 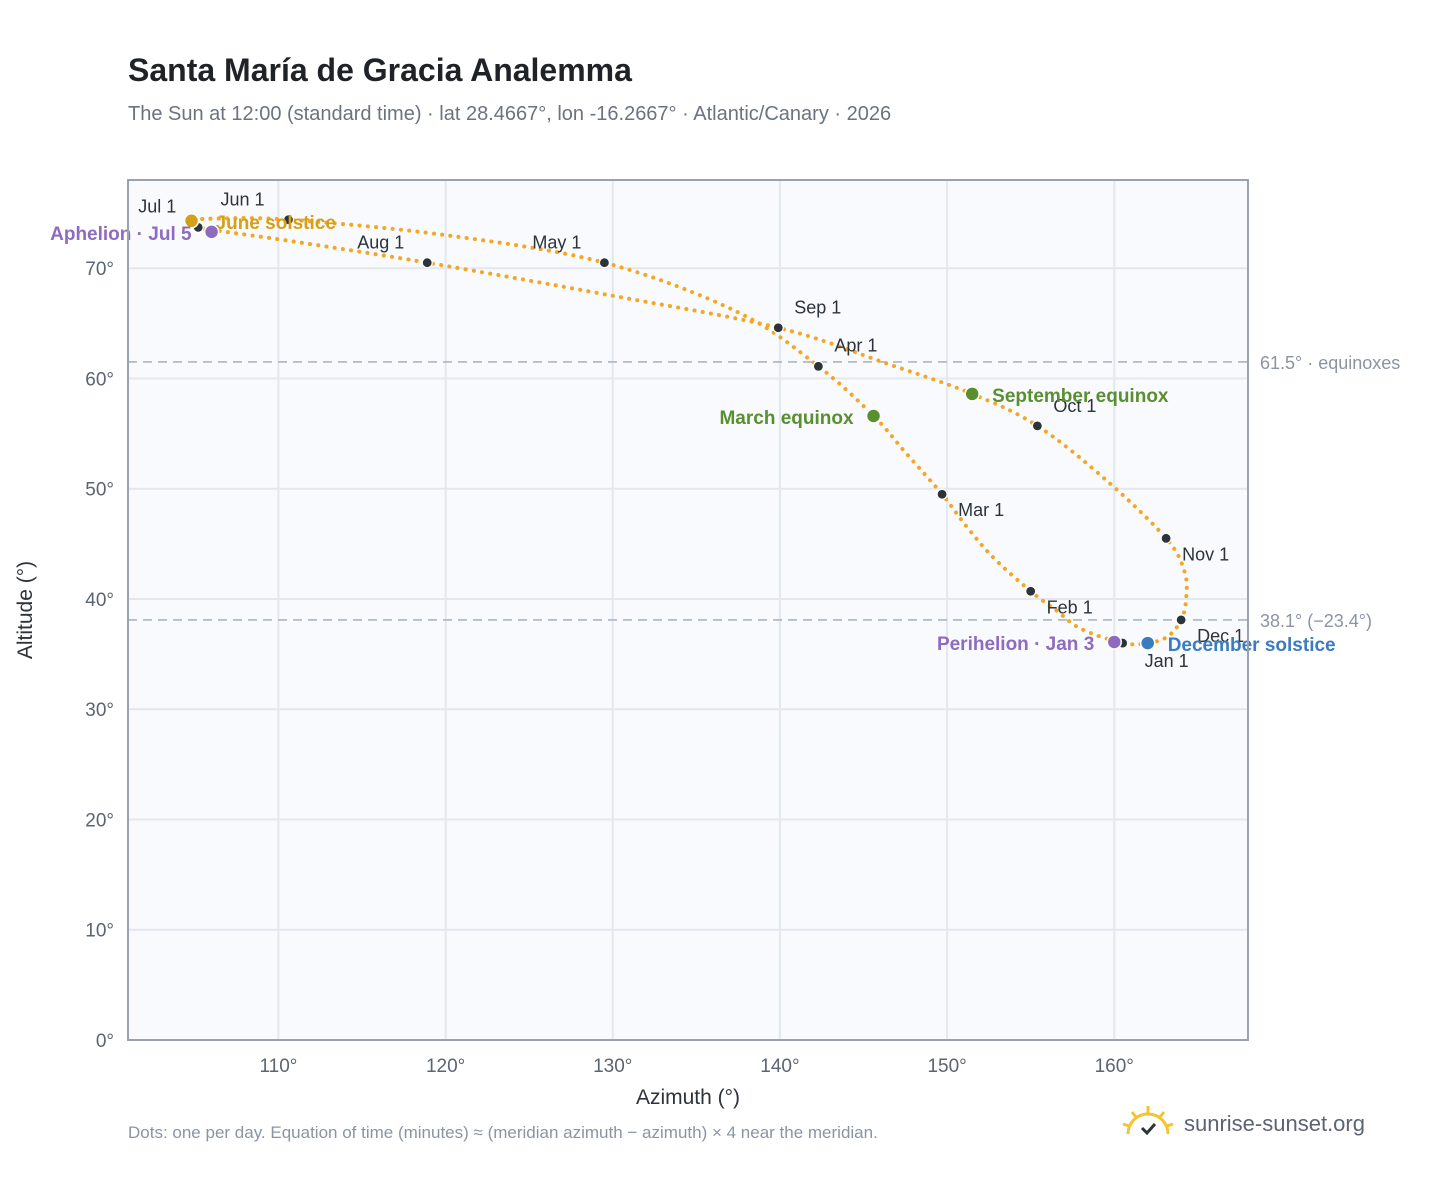 What do you see at coordinates (1015, 644) in the screenshot?
I see `event-label: Perihelion · Jan 3` at bounding box center [1015, 644].